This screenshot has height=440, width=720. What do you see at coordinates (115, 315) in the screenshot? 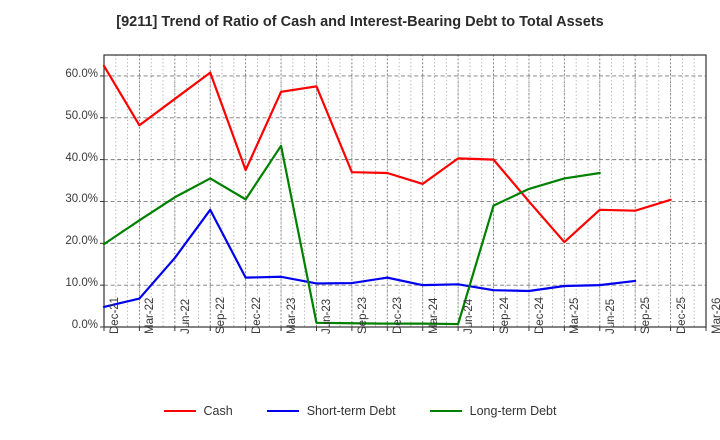
I see `xaxis-tick-label: Dec-21` at bounding box center [115, 315].